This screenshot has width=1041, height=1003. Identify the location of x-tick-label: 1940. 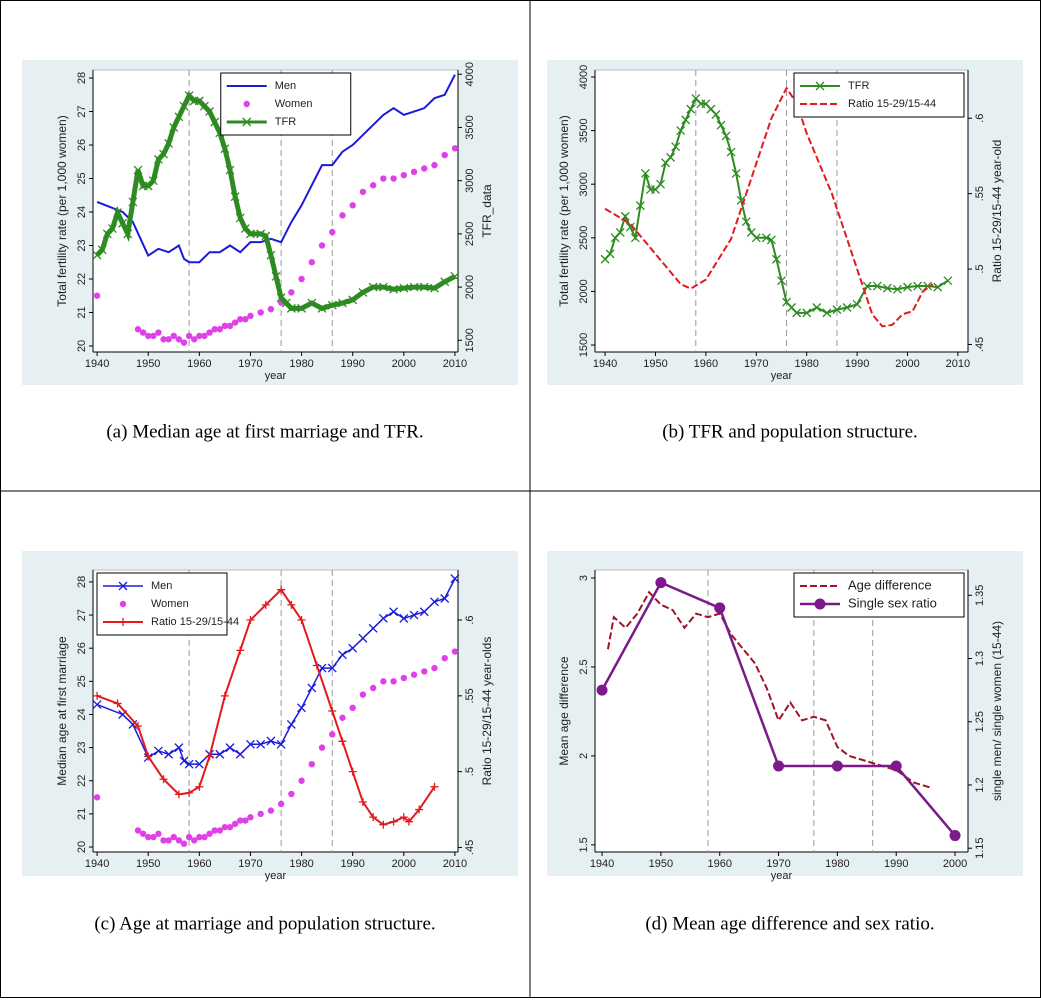
(602, 864).